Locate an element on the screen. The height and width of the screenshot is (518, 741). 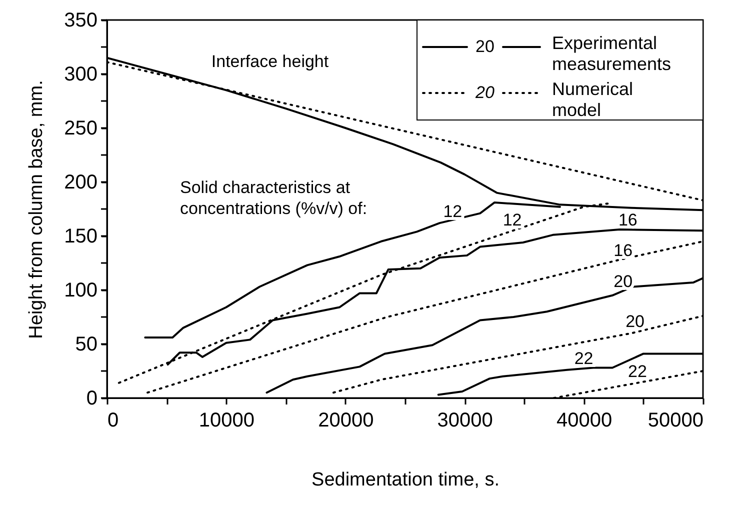
x-tick-label: 40000 is located at coordinates (584, 421).